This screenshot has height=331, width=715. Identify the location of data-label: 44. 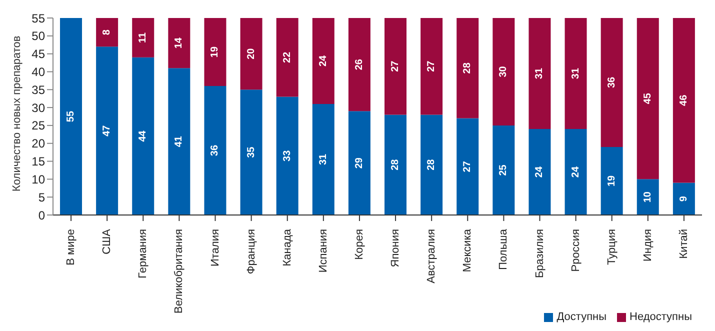
(143, 136).